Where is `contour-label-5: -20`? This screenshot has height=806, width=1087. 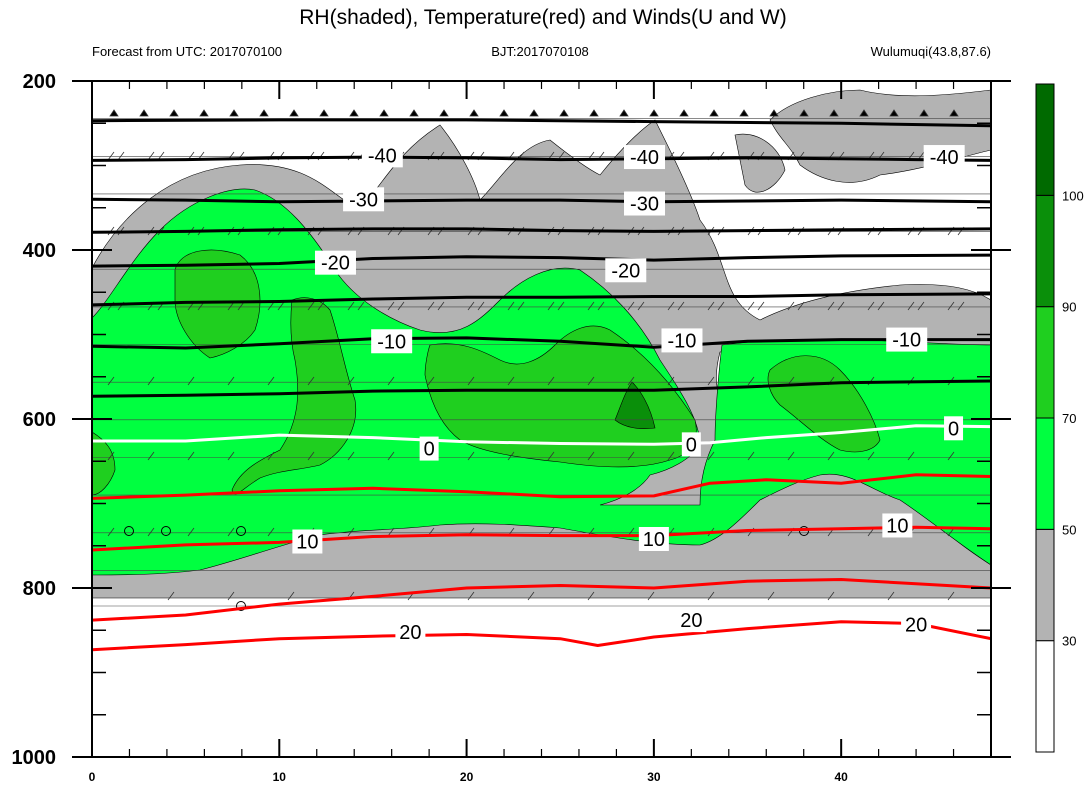 contour-label-5: -20 is located at coordinates (335, 262).